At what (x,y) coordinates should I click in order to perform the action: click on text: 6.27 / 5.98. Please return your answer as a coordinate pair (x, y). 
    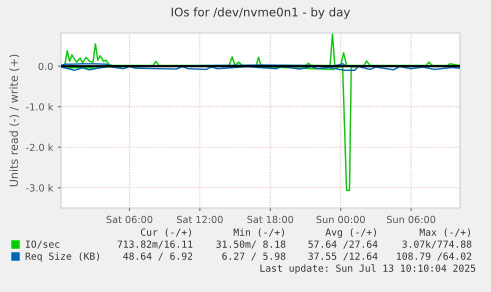
    Looking at the image, I should click on (254, 256).